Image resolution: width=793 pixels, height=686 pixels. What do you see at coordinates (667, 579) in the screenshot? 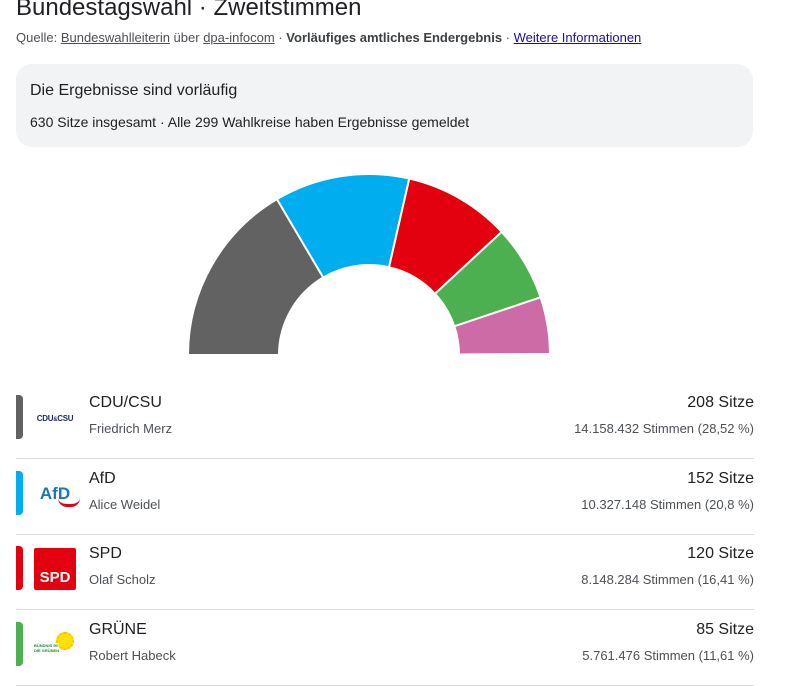
I see `party-votes: 8.148.284 Stimmen (16,41 %)` at bounding box center [667, 579].